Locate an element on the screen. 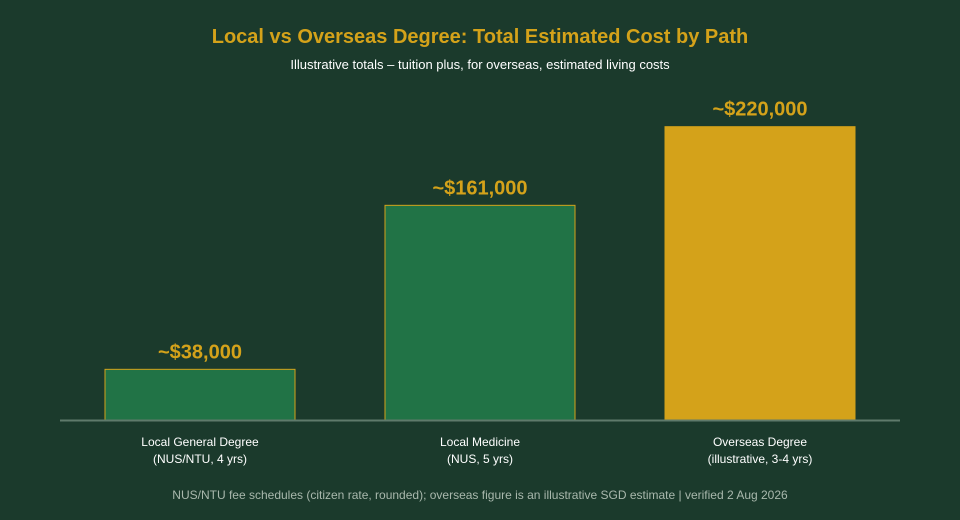  x-tick-label: Overseas Degree (illustrative, 3-4 yrs) is located at coordinates (760, 450).